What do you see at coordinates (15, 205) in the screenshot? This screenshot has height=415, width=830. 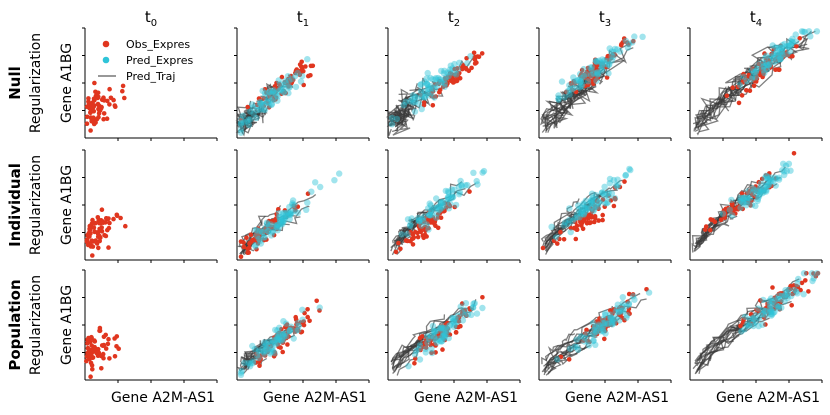 I see `row-label-bold: Individual` at bounding box center [15, 205].